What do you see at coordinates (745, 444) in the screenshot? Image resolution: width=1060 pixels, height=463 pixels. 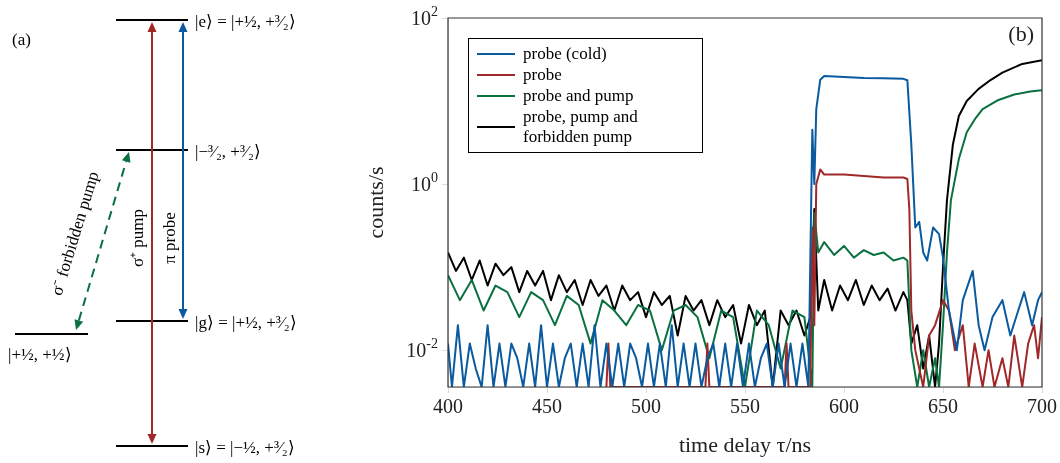 I see `x-axis-title: time delay τ/ns` at bounding box center [745, 444].